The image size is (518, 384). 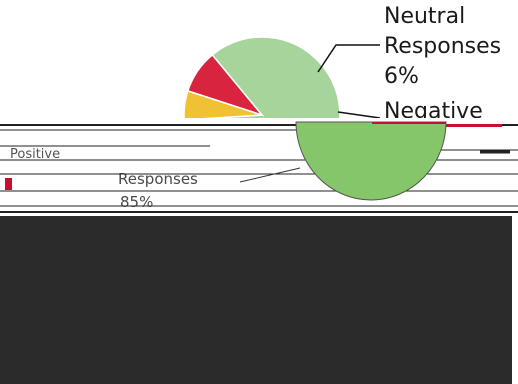 I want to click on neutral-leader-line, so click(x=348, y=58).